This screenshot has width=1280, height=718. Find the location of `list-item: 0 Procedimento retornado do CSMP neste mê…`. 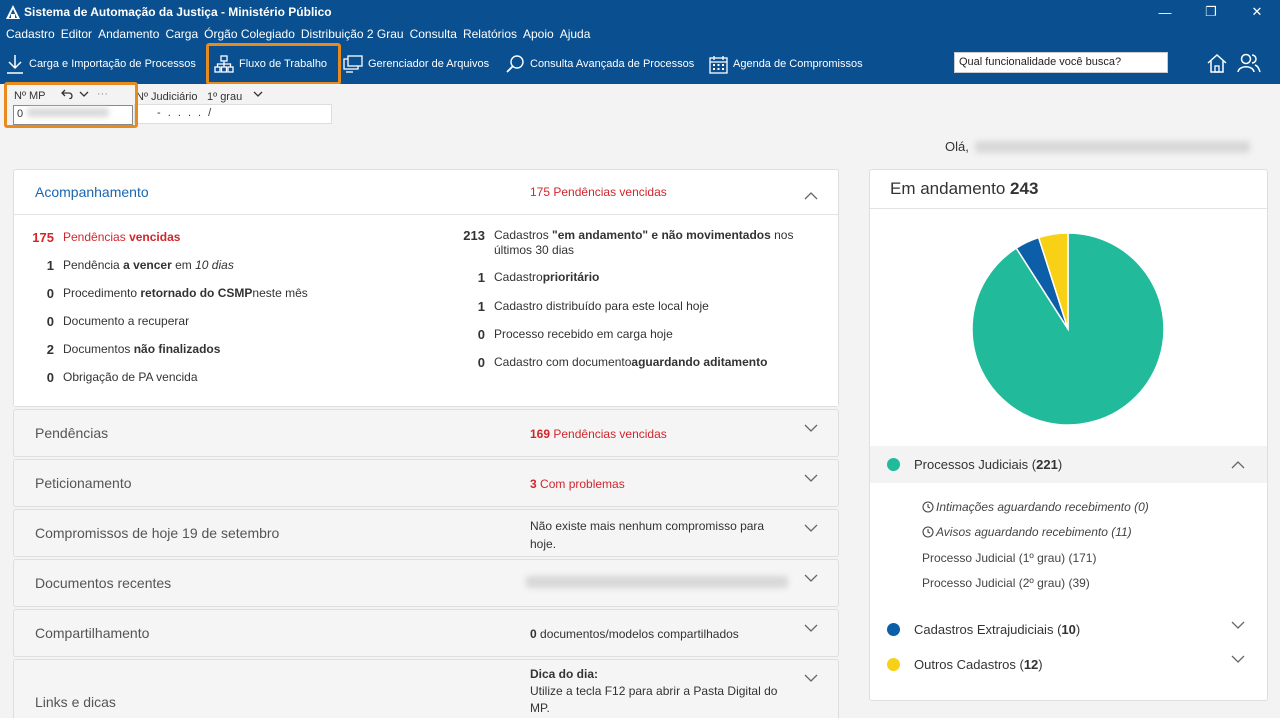

list-item: 0 Procedimento retornado do CSMP neste mê… is located at coordinates (177, 293).